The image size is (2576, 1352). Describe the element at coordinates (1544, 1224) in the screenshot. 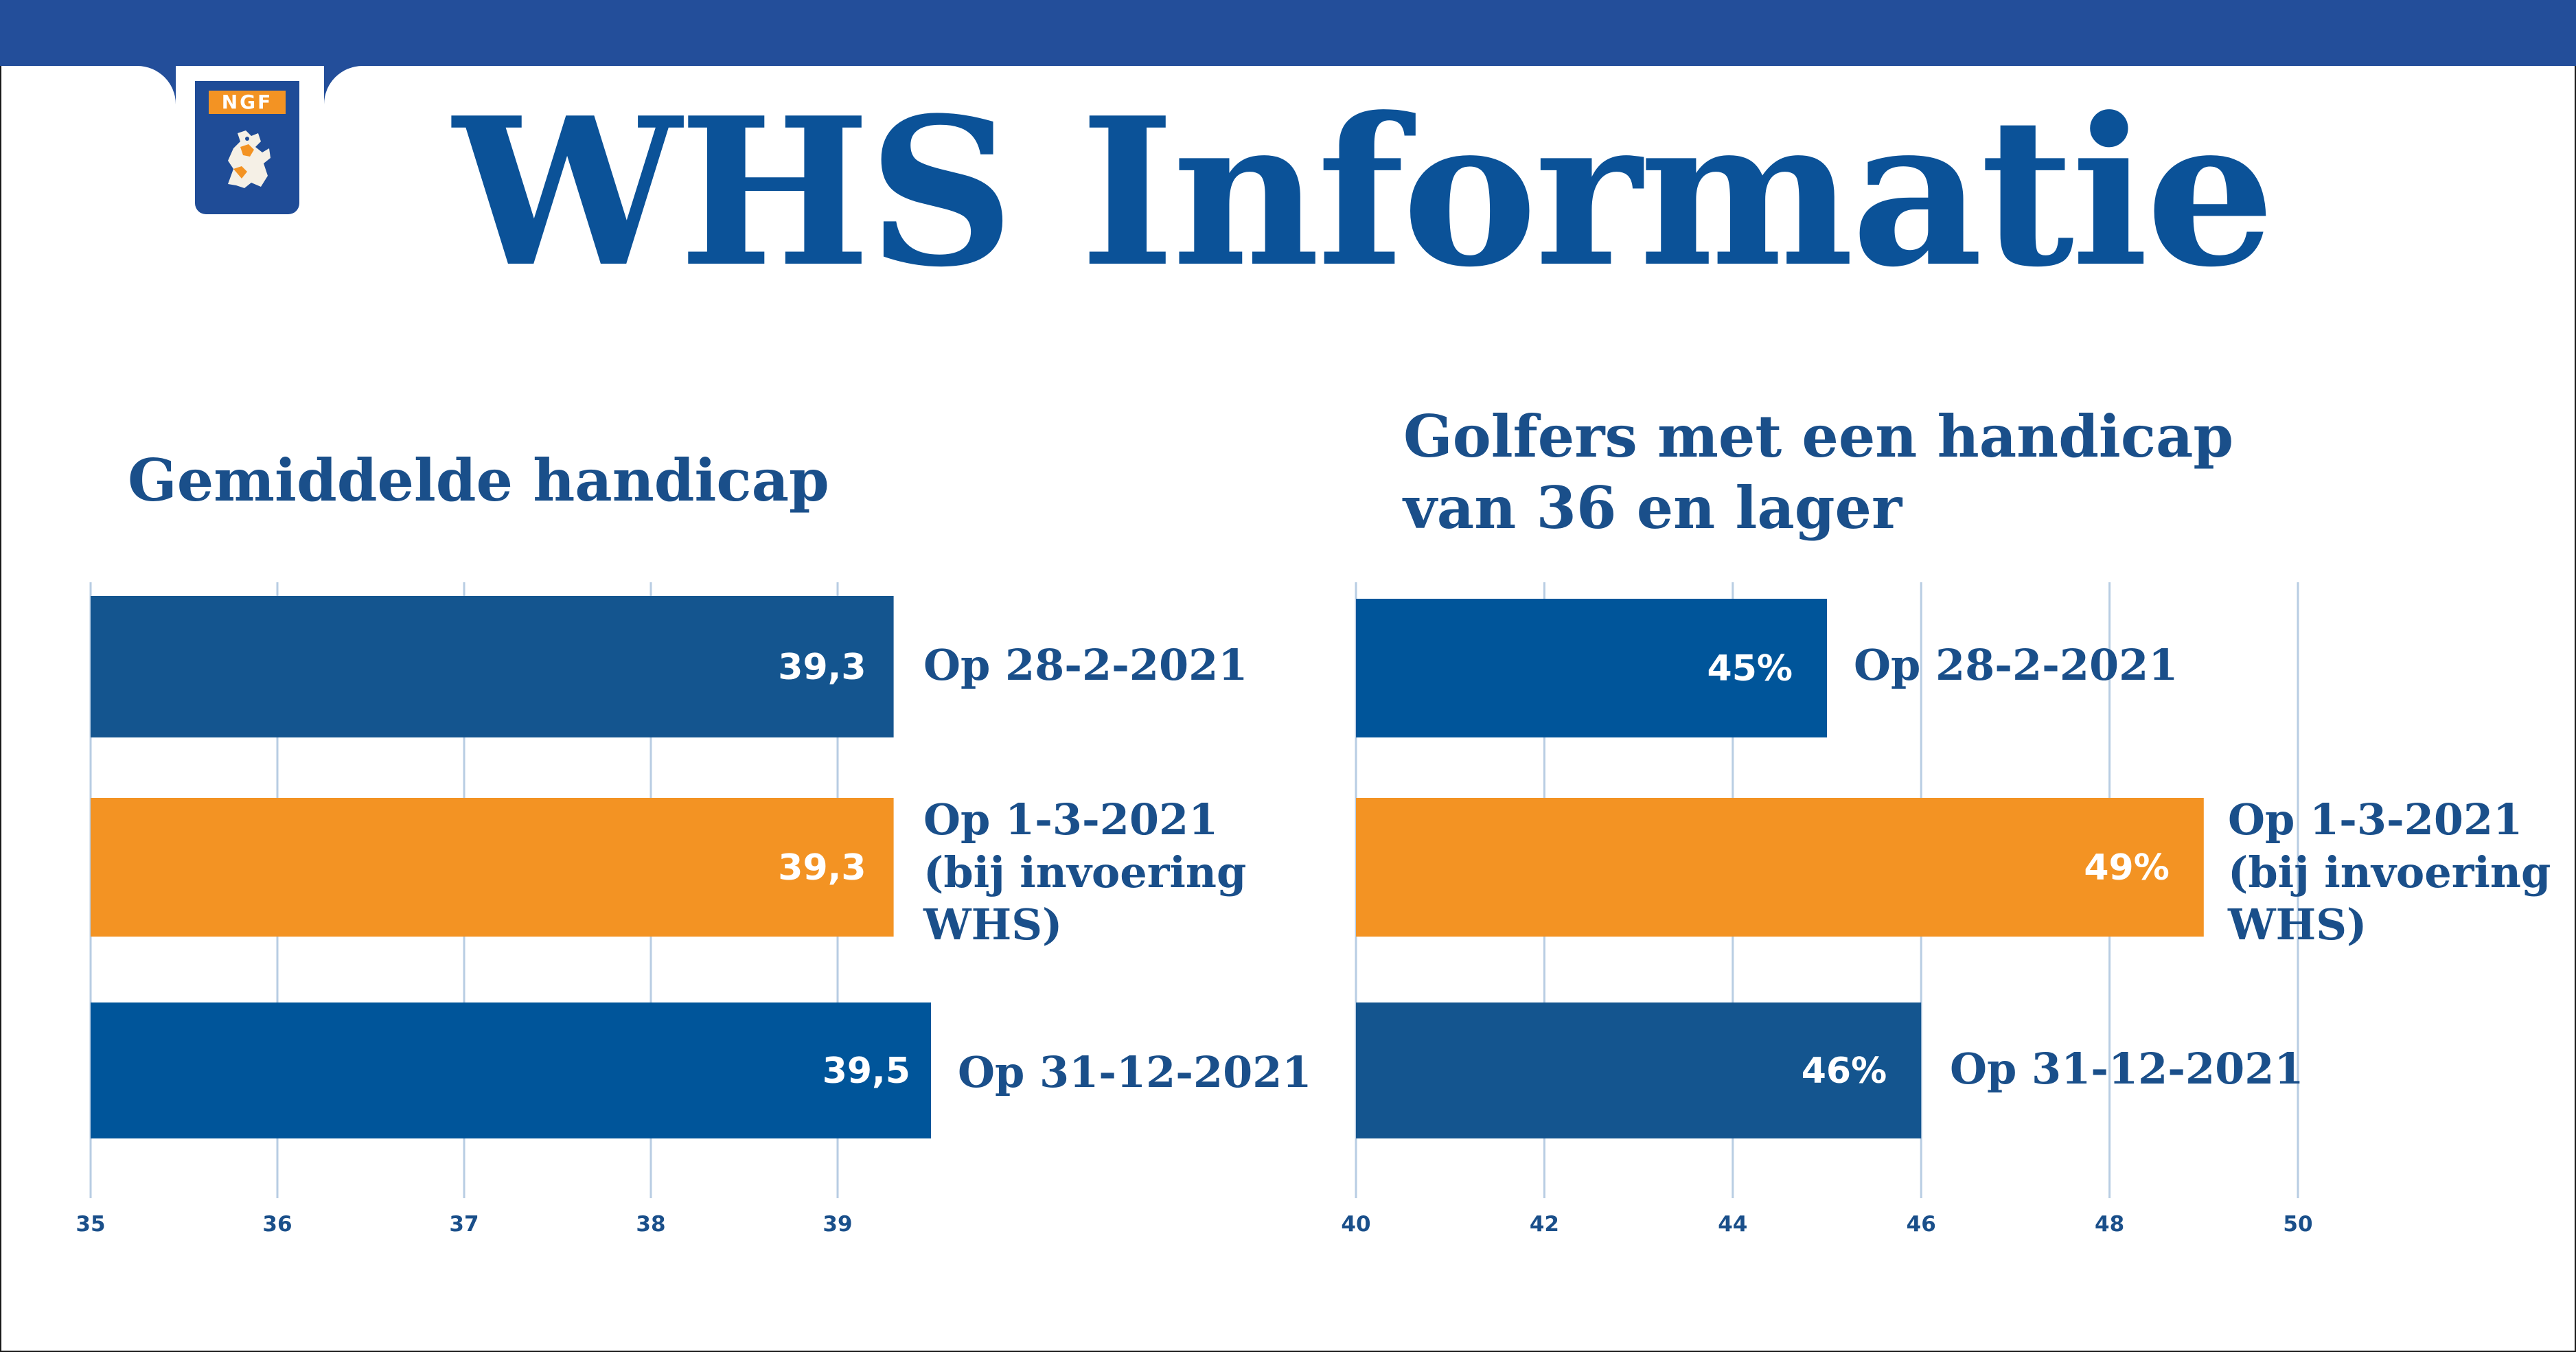

I see `x-tick-label: 42` at that location.